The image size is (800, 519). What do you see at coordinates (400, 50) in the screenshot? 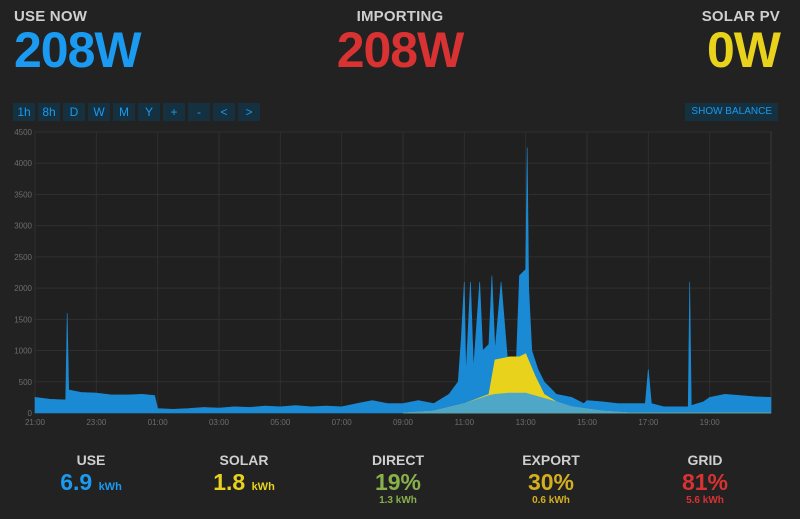
I see `importing-value: 208W` at bounding box center [400, 50].